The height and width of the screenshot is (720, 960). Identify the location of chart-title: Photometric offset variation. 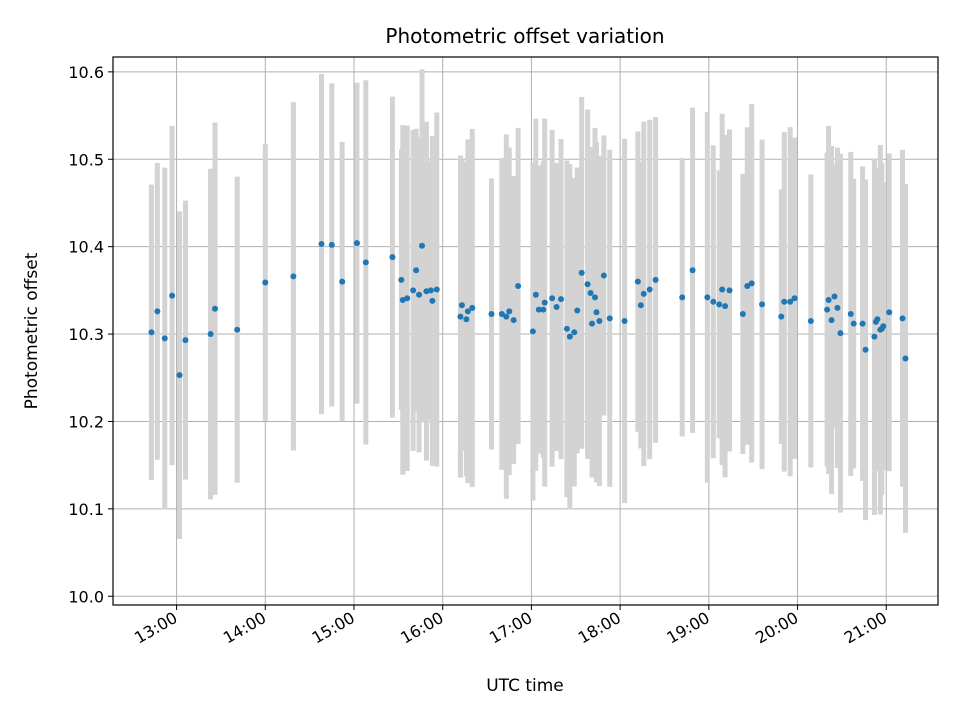
(524, 36).